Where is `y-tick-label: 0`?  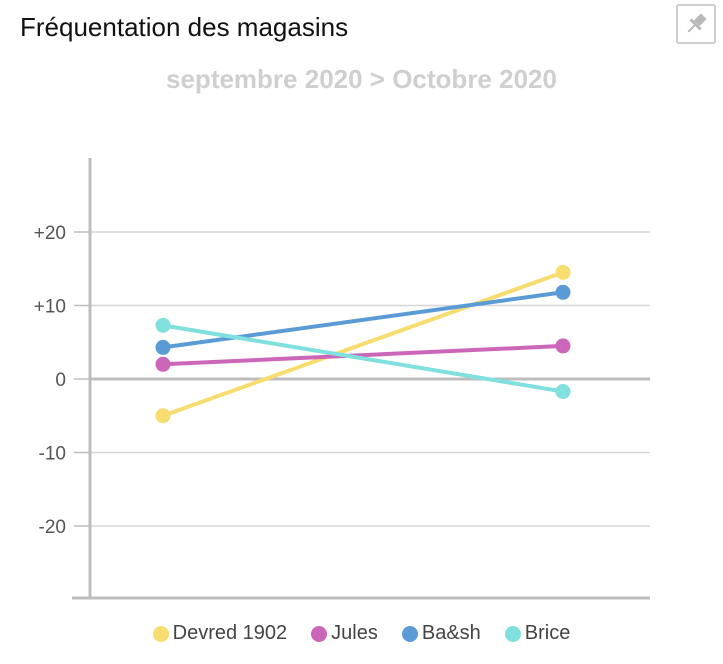
y-tick-label: 0 is located at coordinates (60, 380).